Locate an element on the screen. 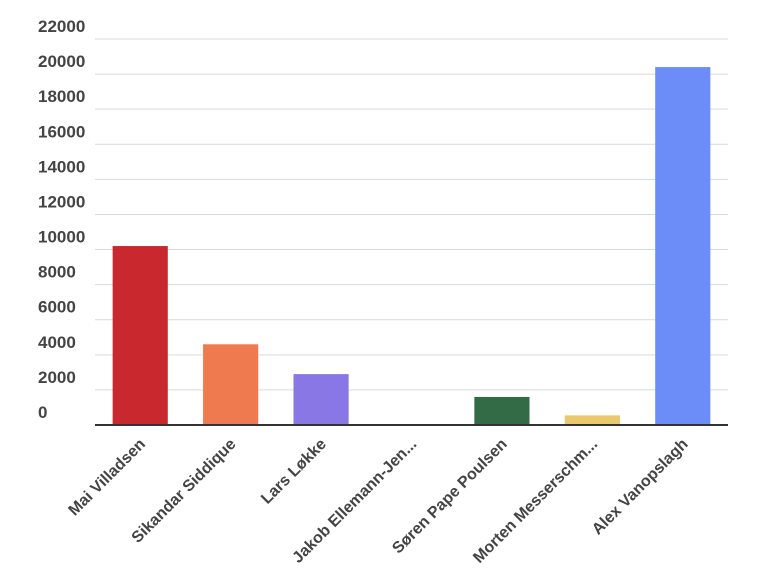 Image resolution: width=770 pixels, height=586 pixels. y-tick-label: 22000 is located at coordinates (61, 26).